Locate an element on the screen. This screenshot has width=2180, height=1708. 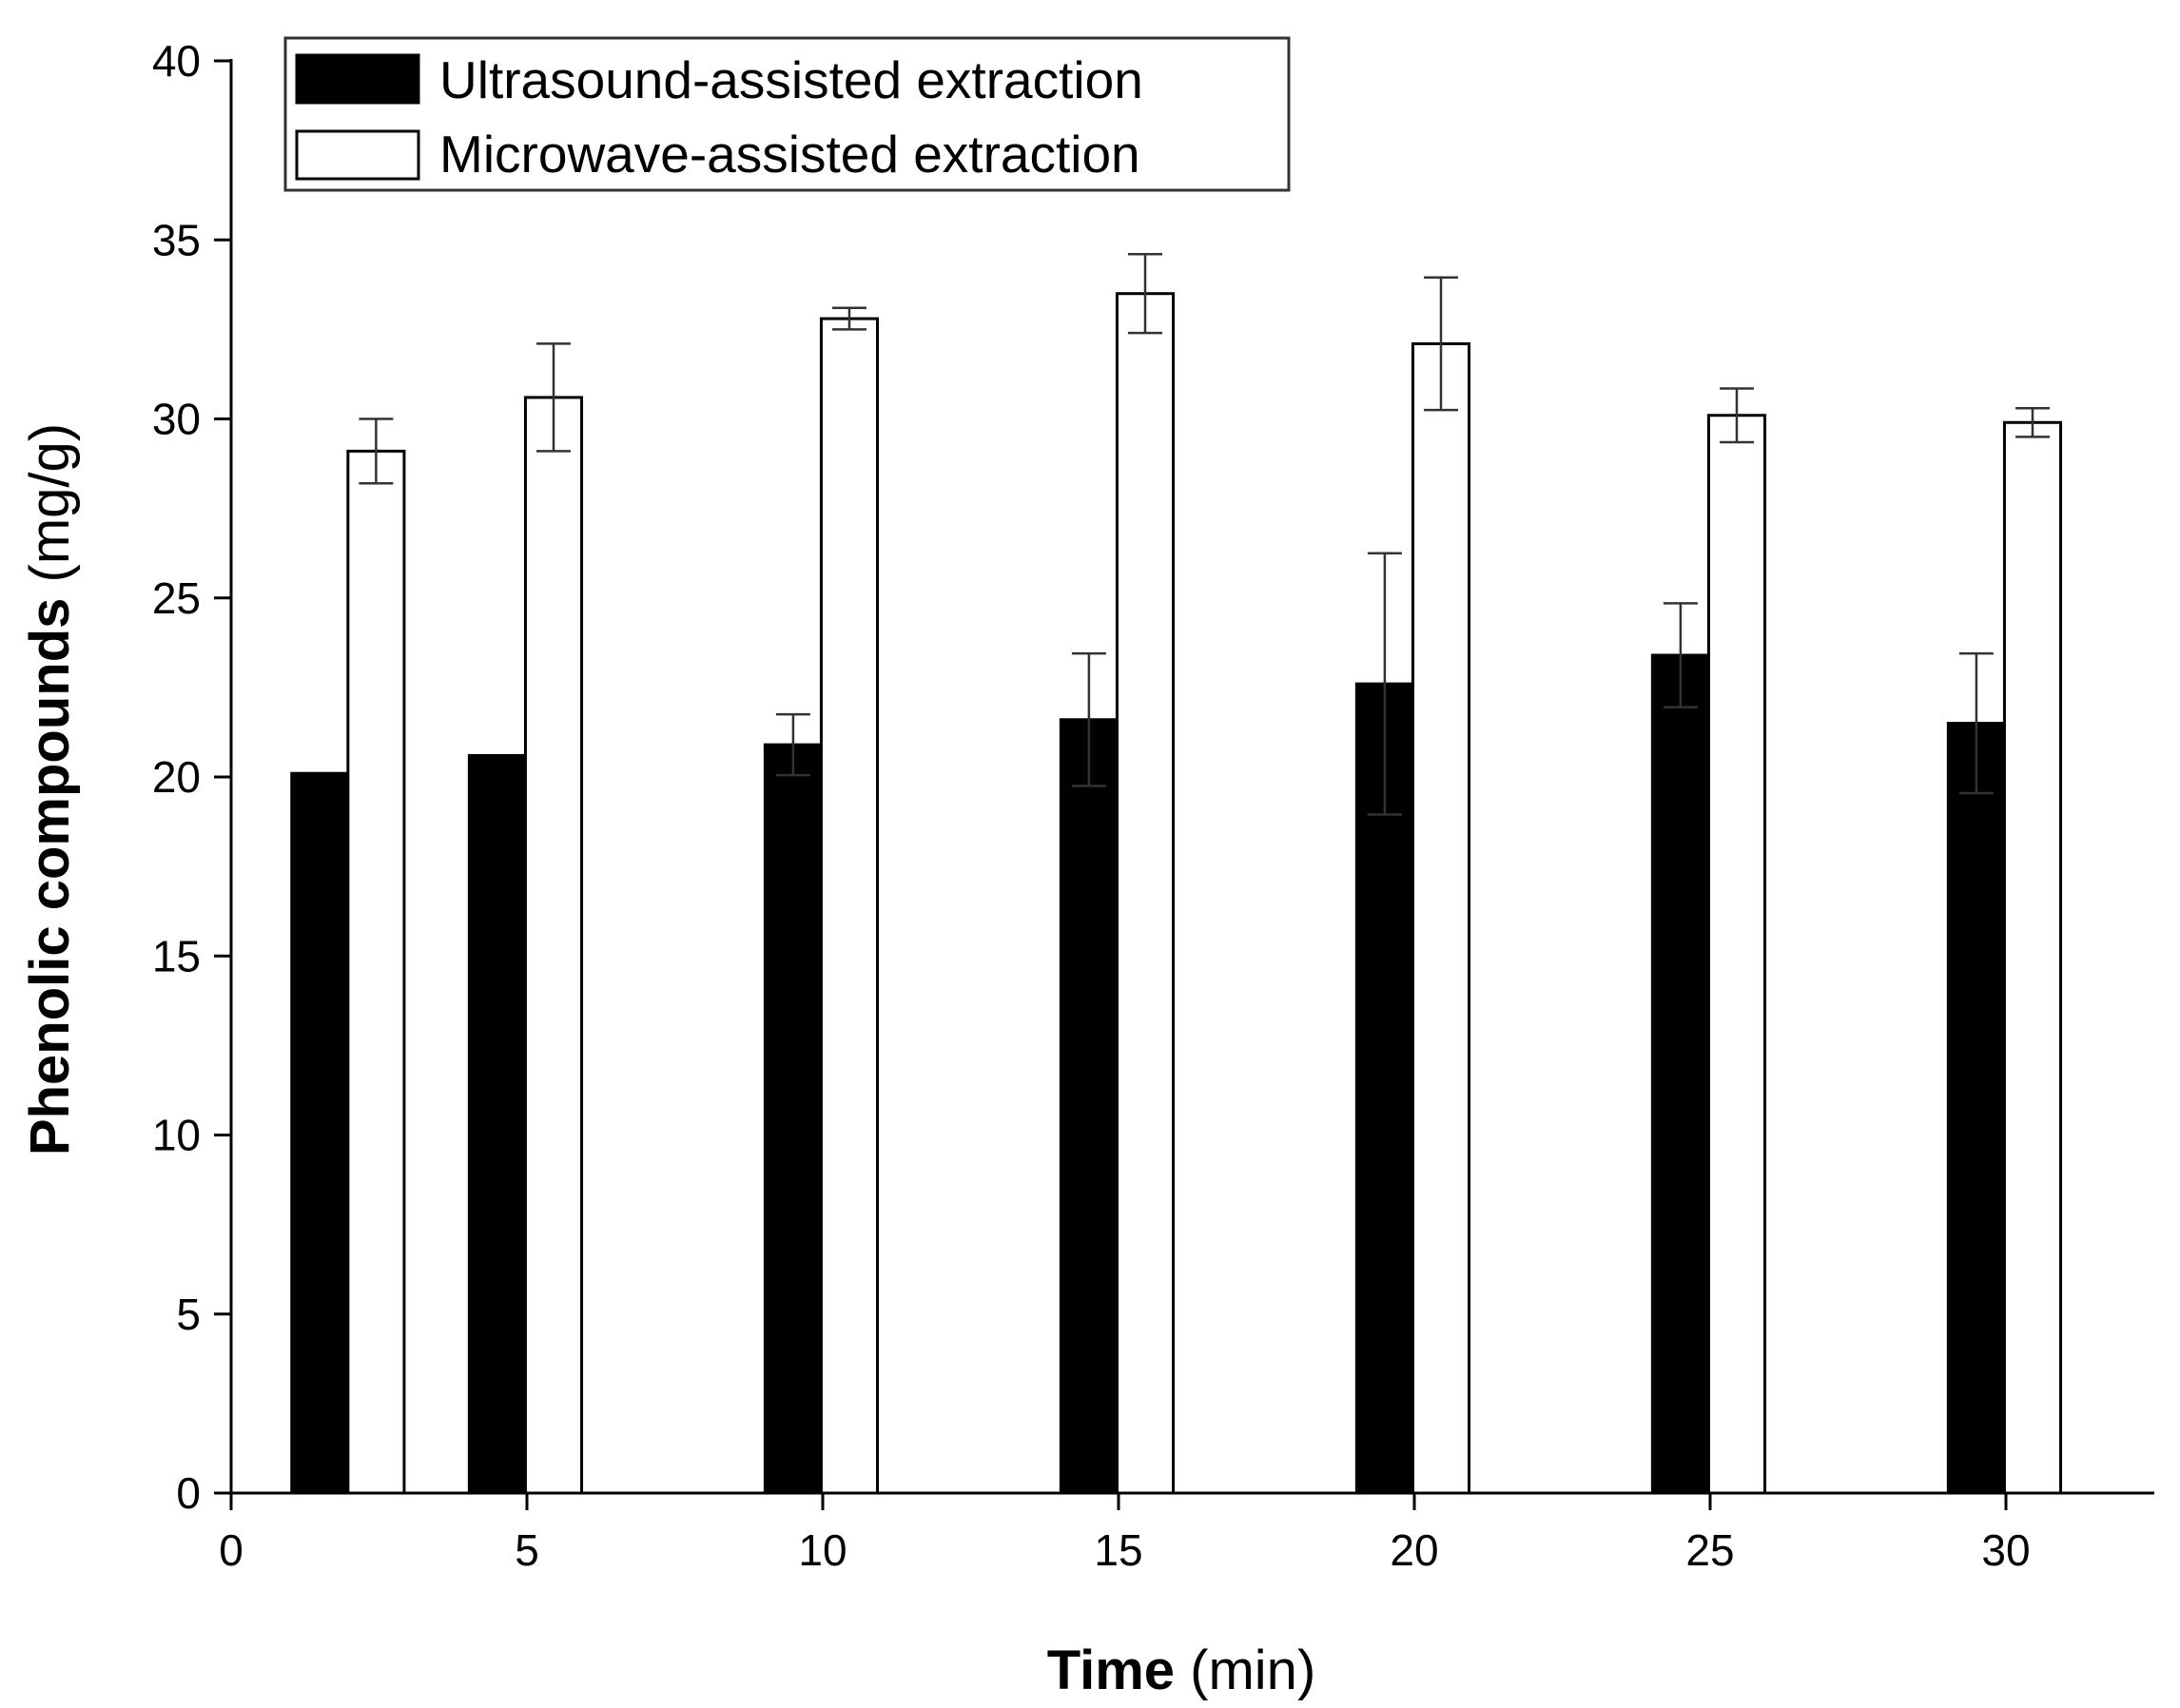
legend-swatch-ultrasound is located at coordinates (357, 79).